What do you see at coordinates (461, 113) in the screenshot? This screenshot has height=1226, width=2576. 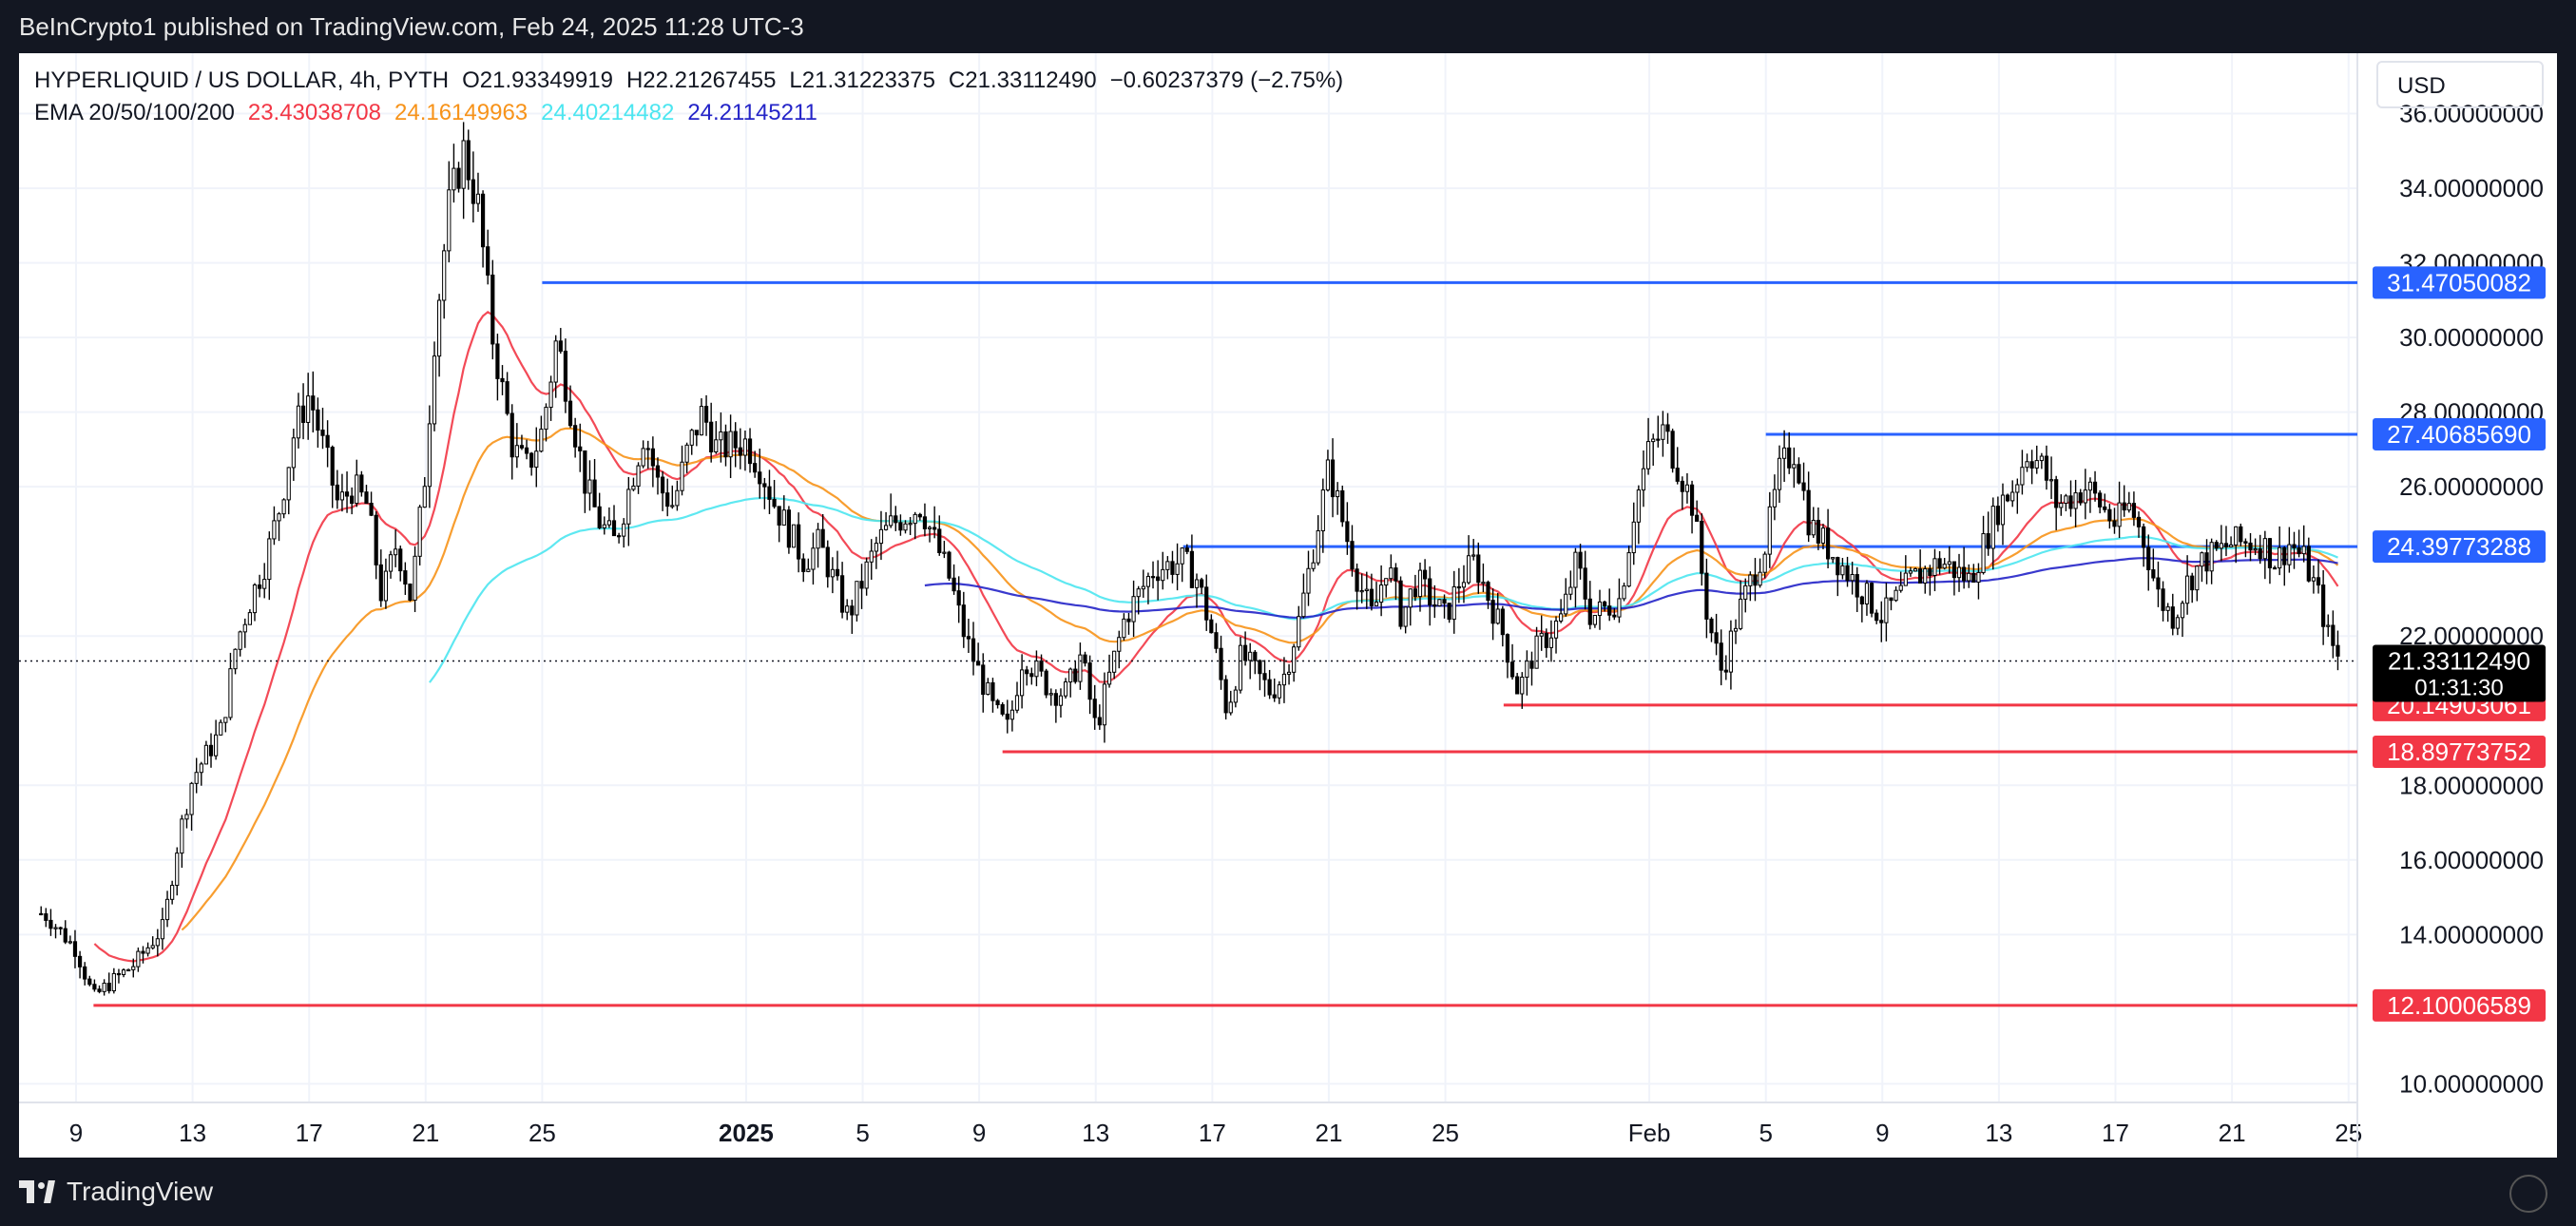 I see `ema50-value: 24.16149963` at bounding box center [461, 113].